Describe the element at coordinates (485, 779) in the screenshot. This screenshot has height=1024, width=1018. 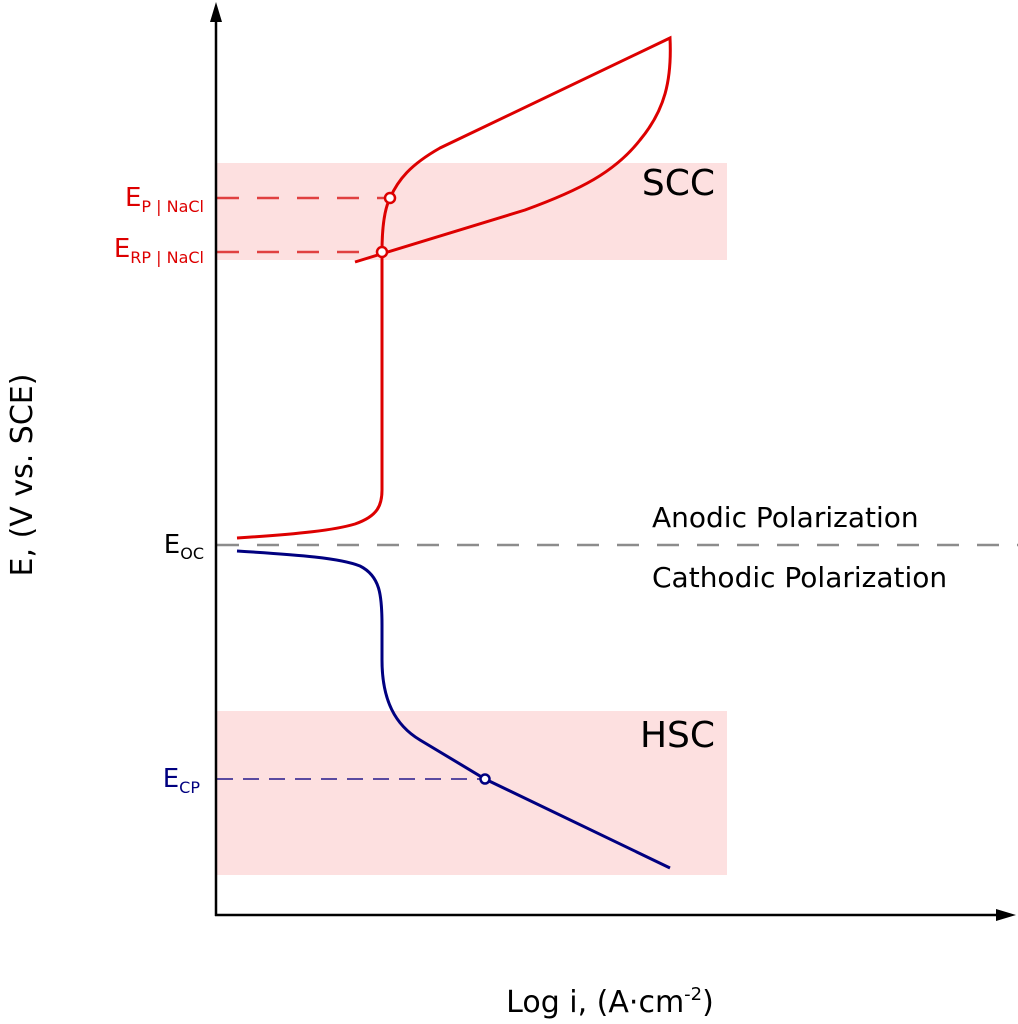
I see `ecp-marker` at that location.